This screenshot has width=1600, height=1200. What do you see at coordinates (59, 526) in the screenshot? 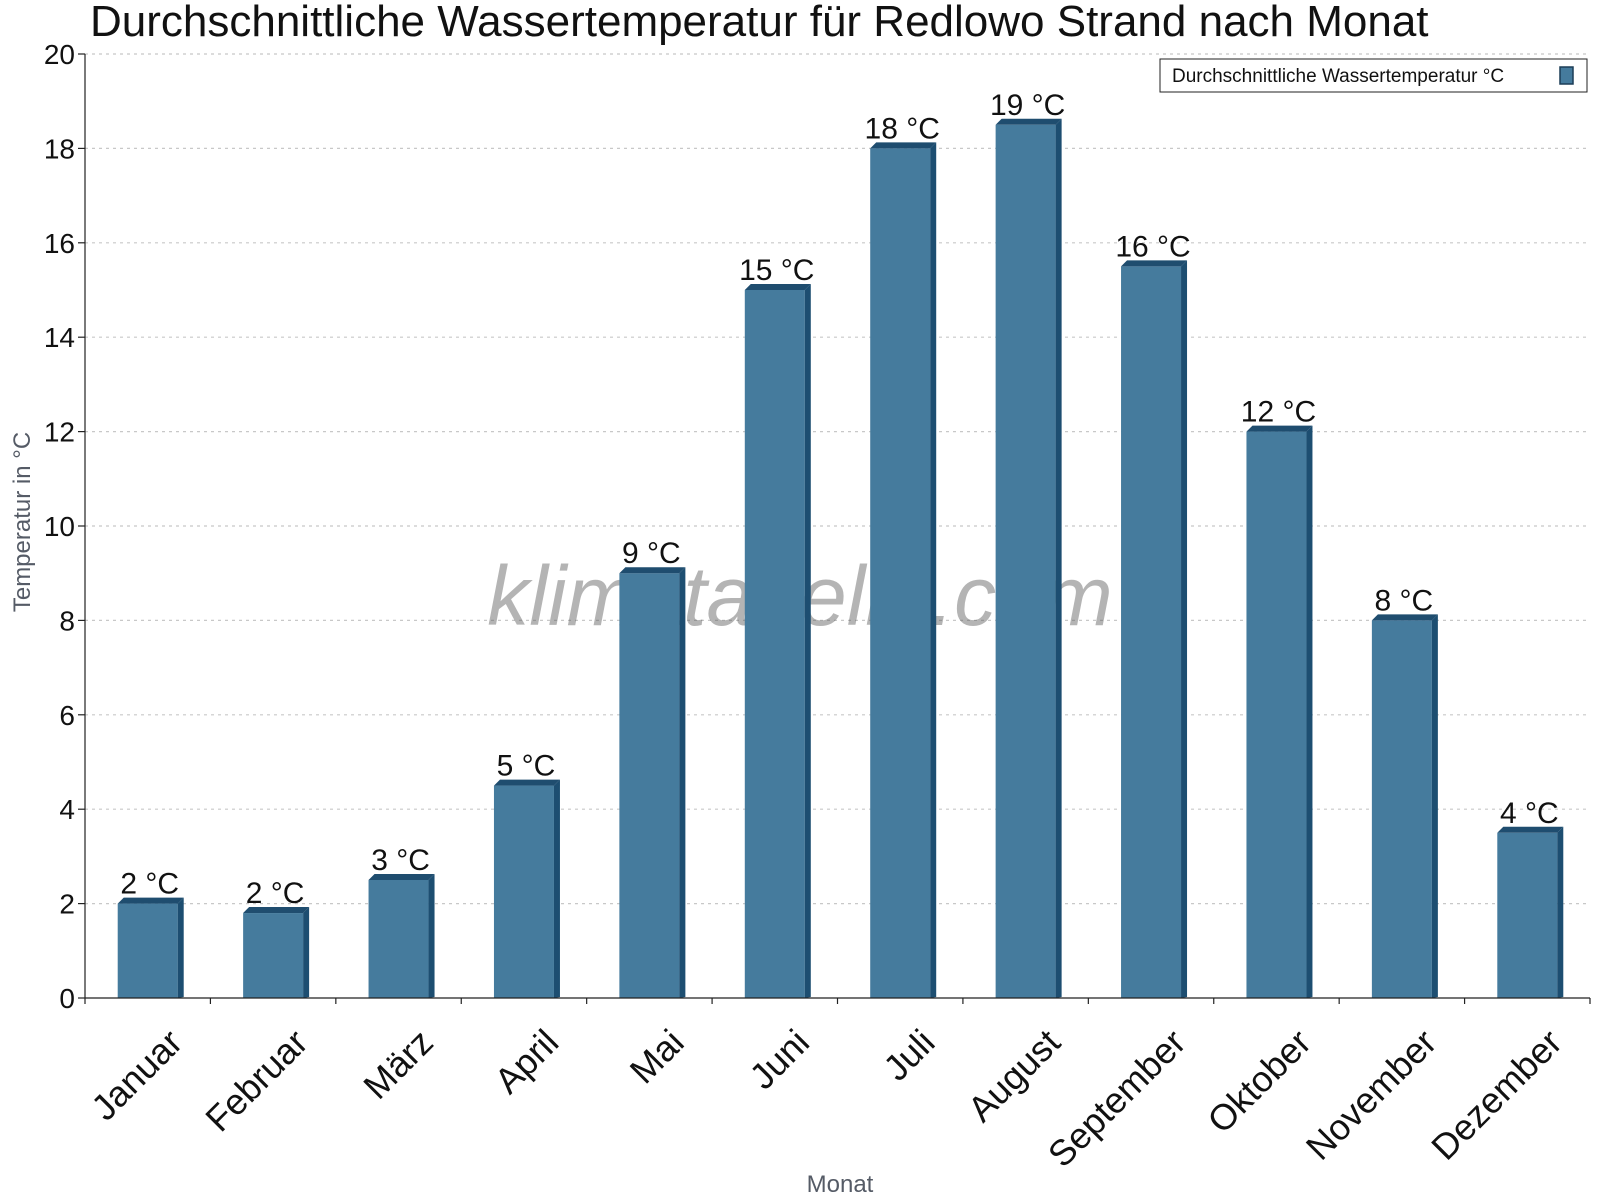
I see `y-tick-label: 10` at bounding box center [59, 526].